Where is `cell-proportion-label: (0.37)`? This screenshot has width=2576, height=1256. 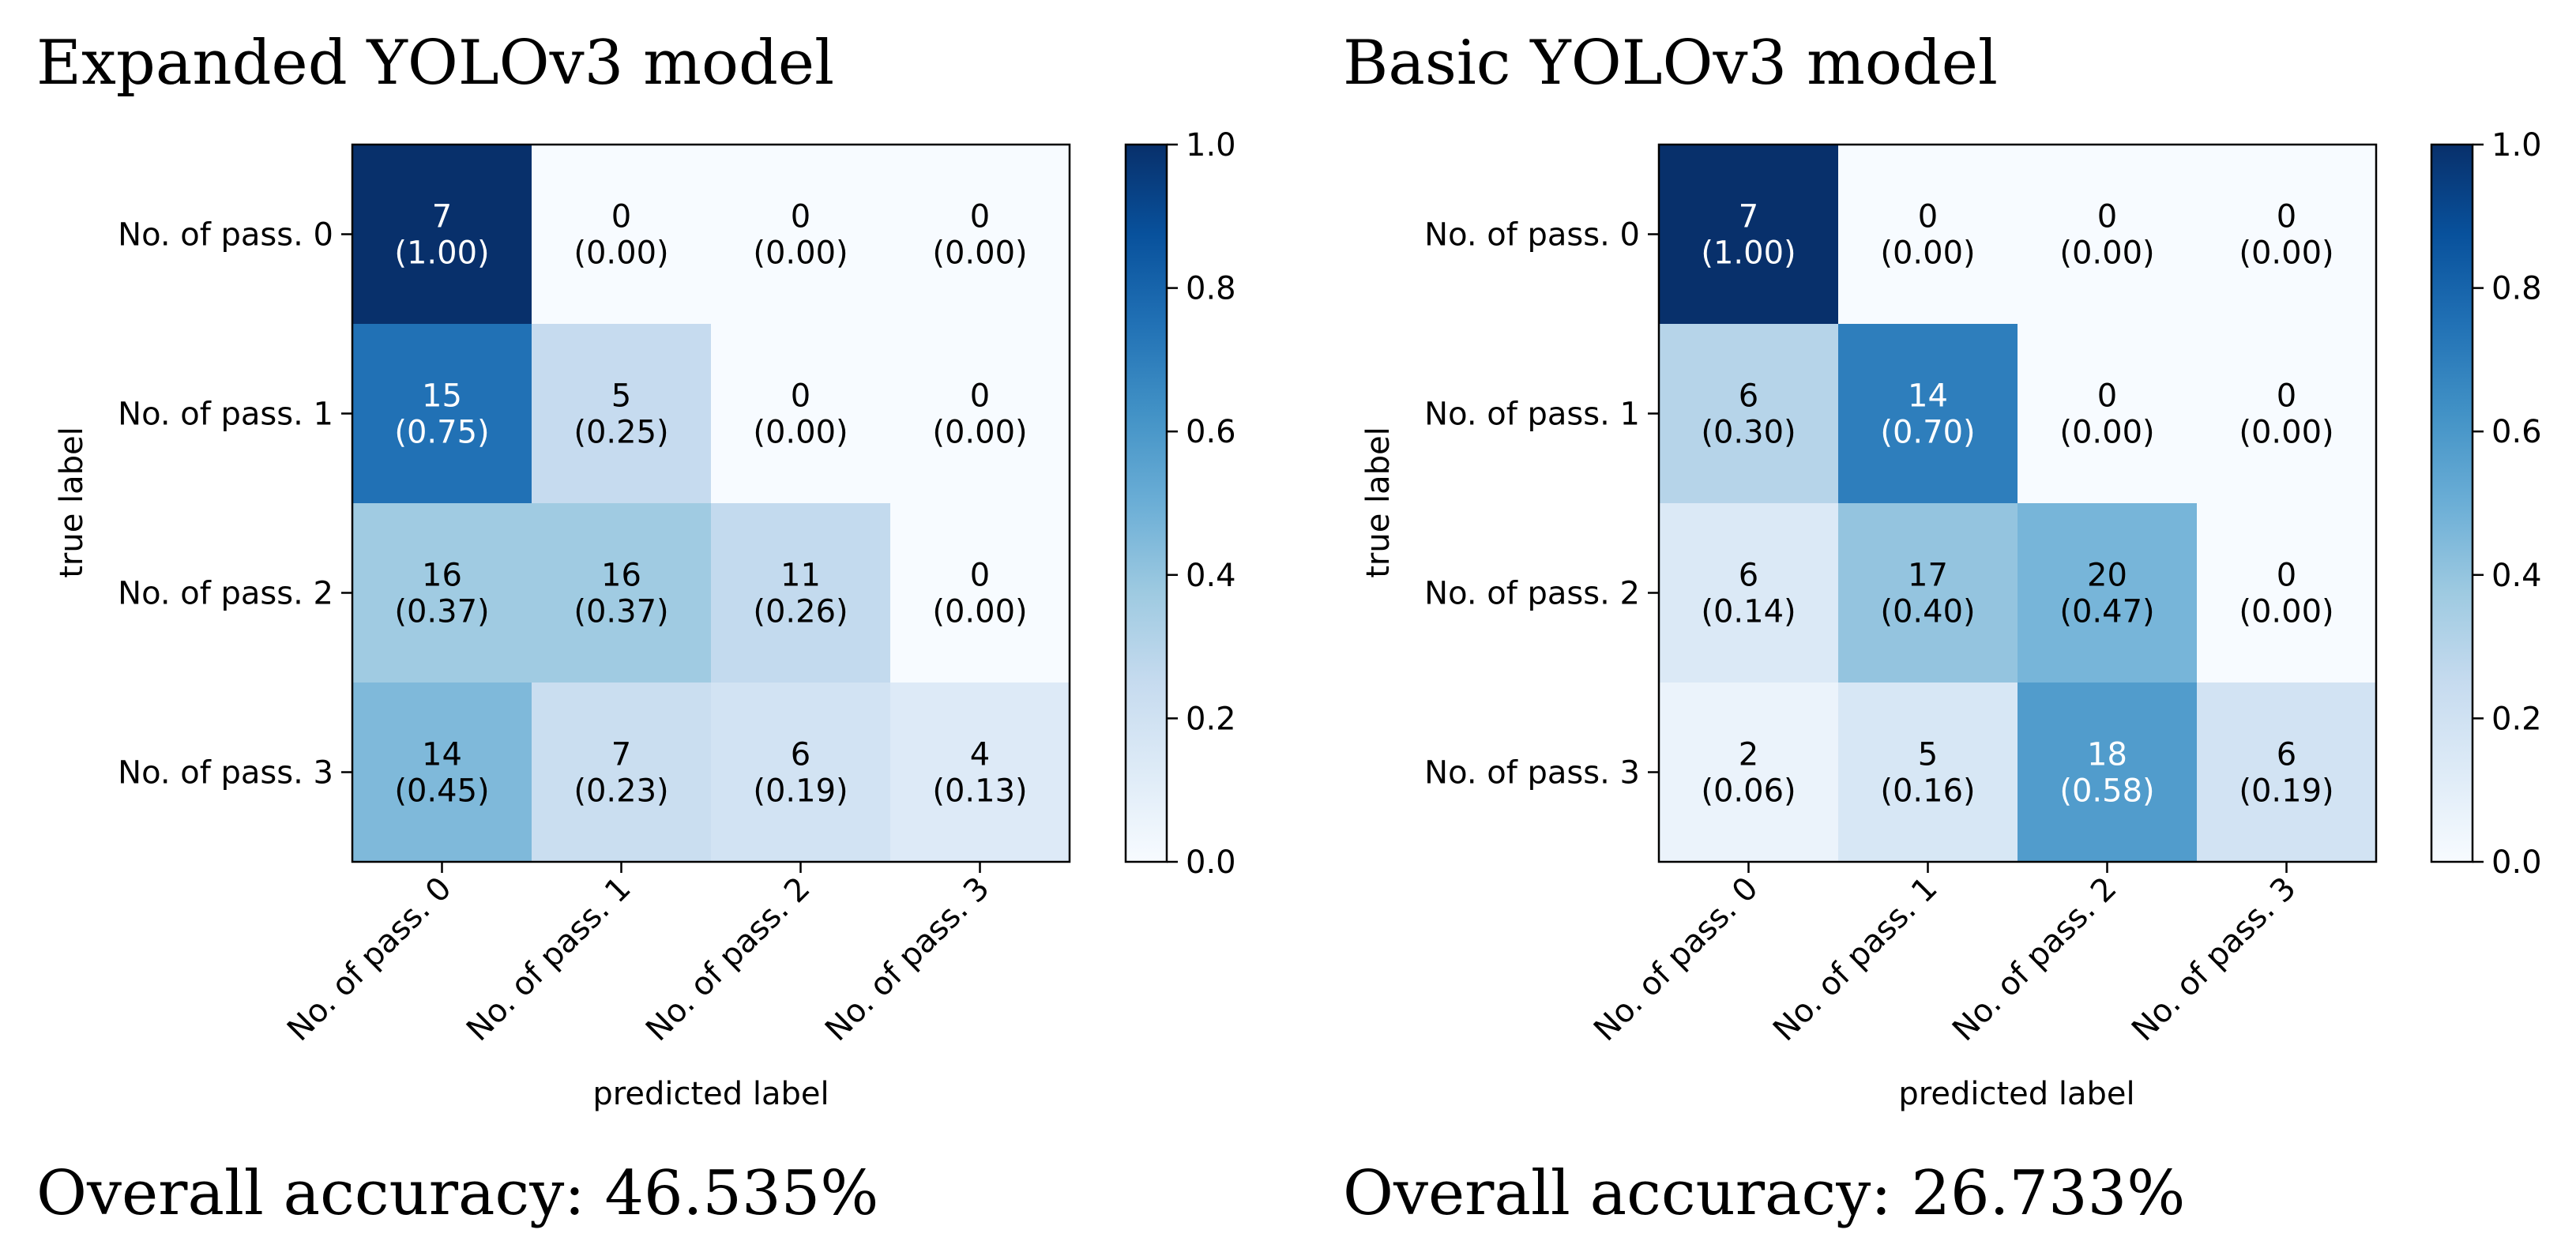
cell-proportion-label: (0.37) is located at coordinates (620, 612).